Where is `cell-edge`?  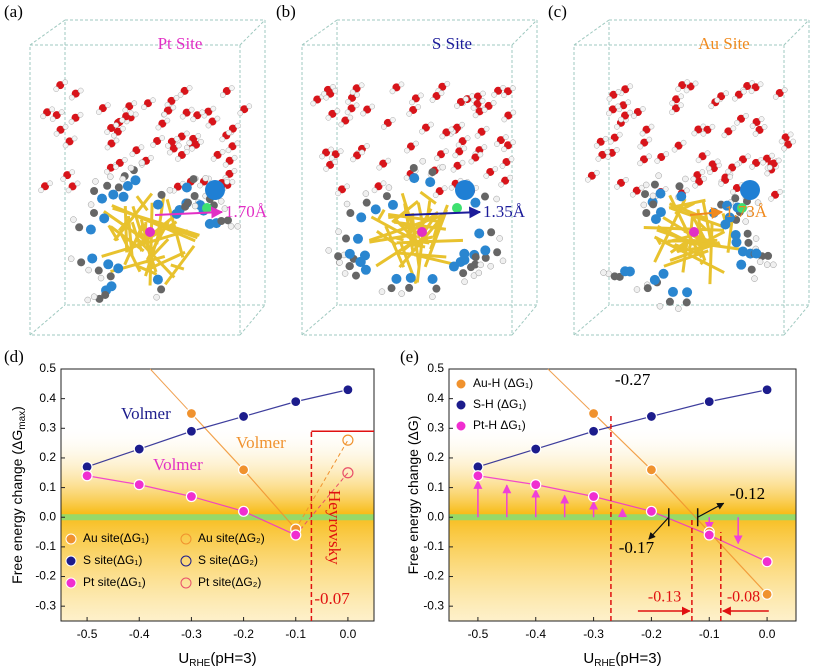 cell-edge is located at coordinates (319, 320).